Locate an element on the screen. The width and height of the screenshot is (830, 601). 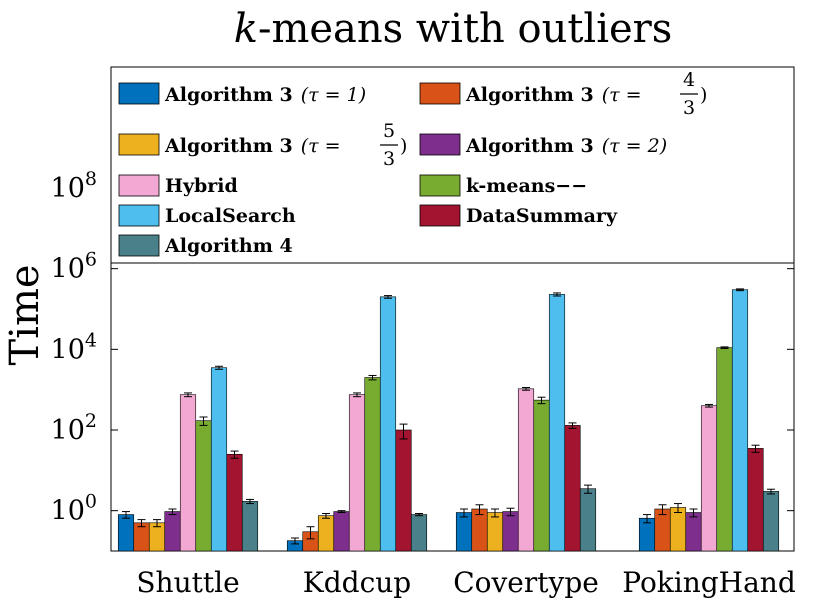
legend-label-algorithm3-tau1: Algorithm 3 (τ = 1) is located at coordinates (265, 95).